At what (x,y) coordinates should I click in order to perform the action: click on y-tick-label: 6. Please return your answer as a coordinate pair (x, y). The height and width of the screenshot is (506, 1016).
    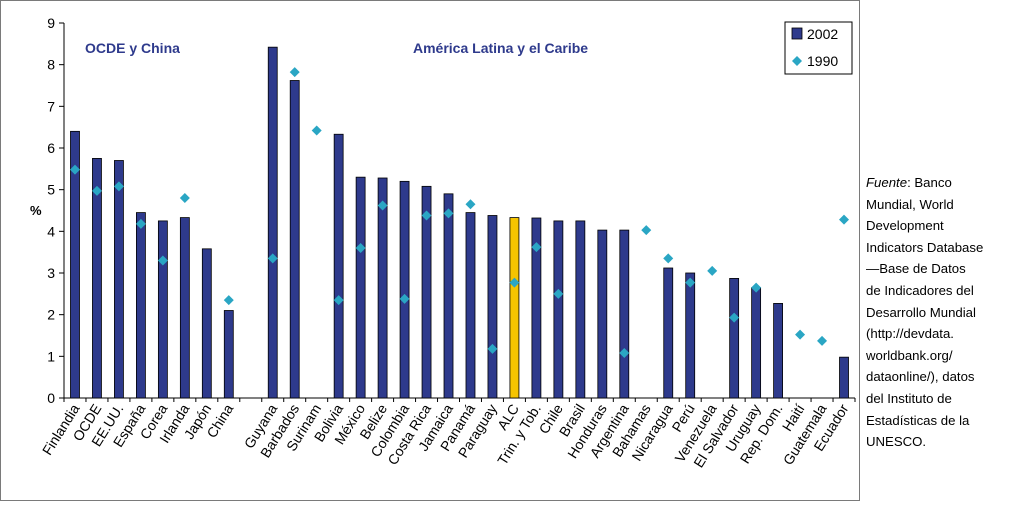
    Looking at the image, I should click on (51, 148).